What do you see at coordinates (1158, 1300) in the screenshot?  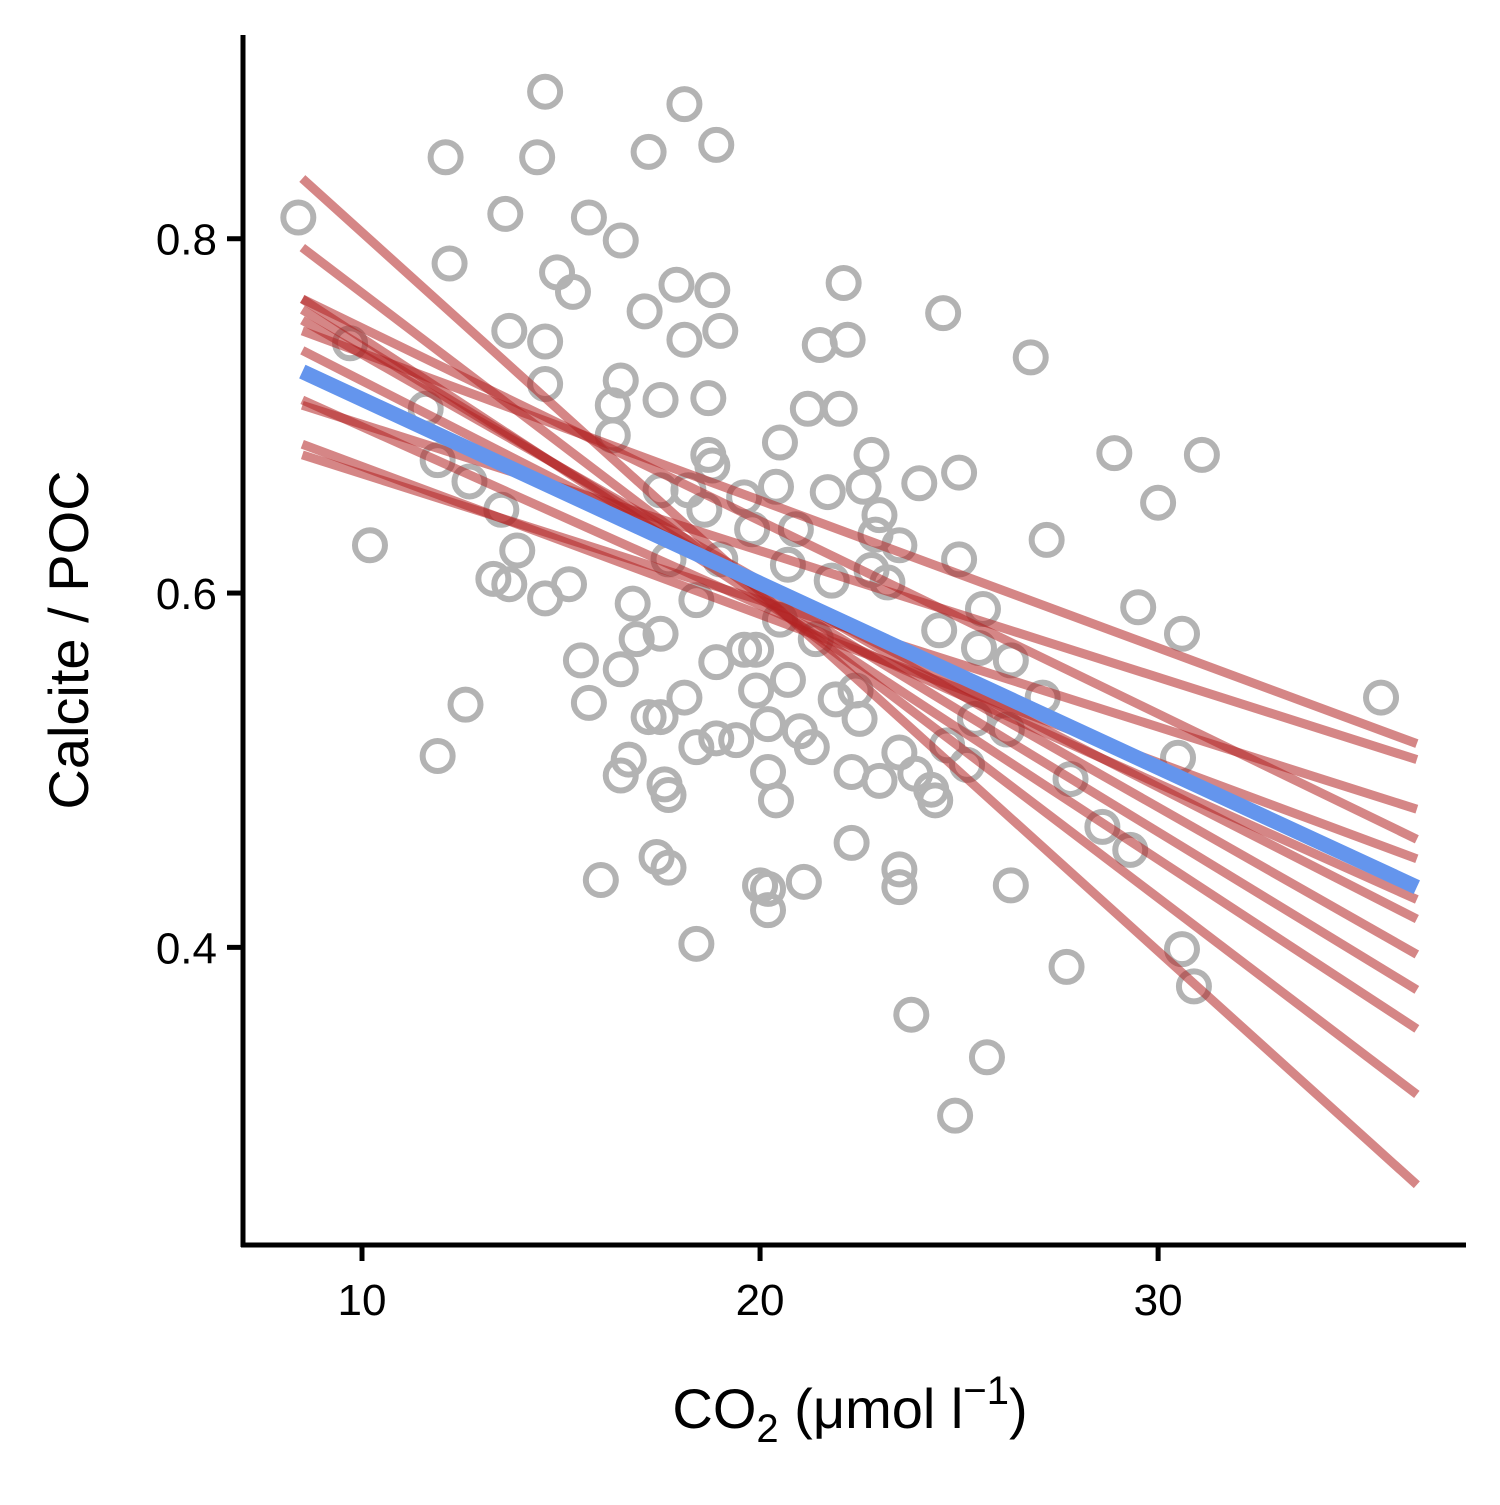 I see `x-tick-label: 30` at bounding box center [1158, 1300].